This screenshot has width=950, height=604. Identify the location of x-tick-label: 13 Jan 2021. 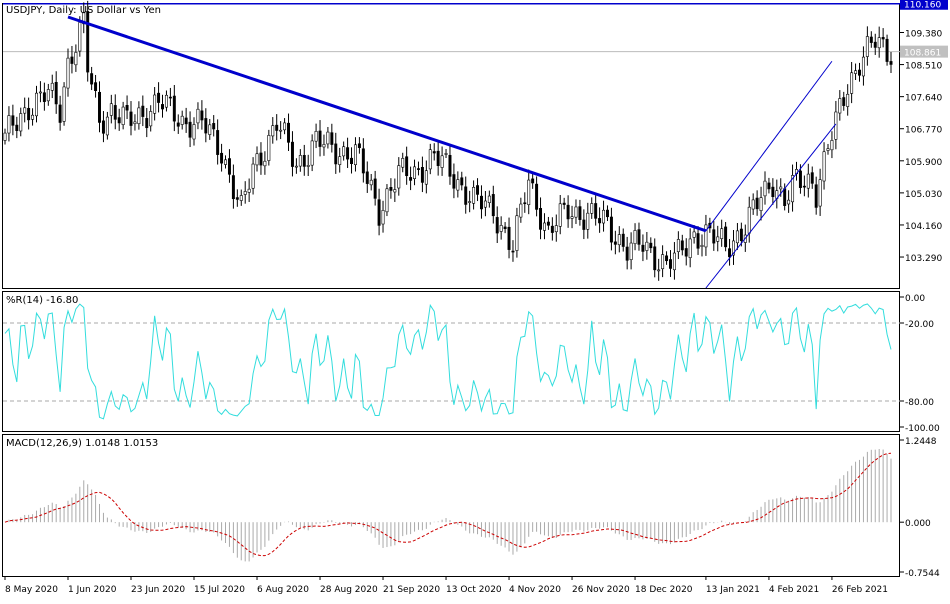
(733, 590).